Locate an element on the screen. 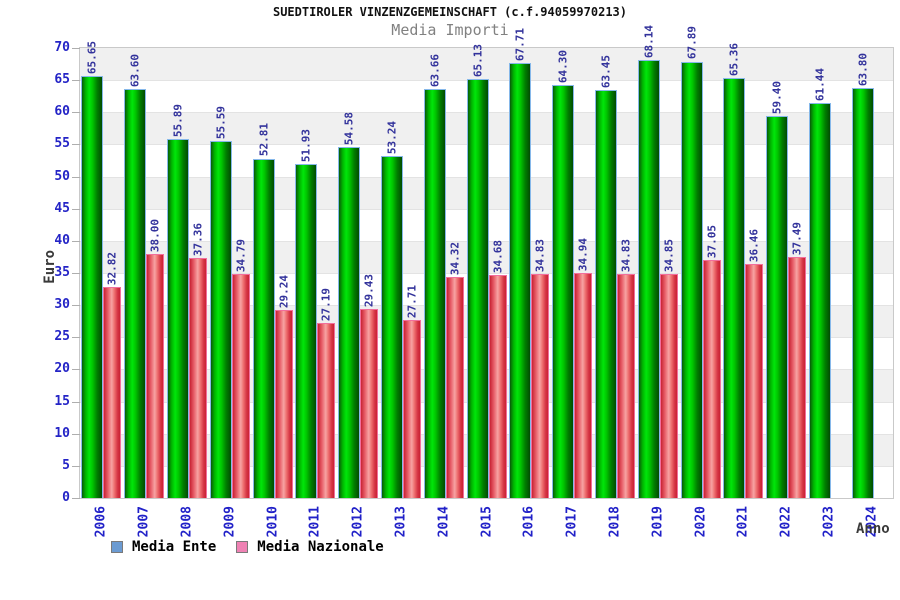 The image size is (900, 600). bar-media-nazionale: 34.79 is located at coordinates (240, 368).